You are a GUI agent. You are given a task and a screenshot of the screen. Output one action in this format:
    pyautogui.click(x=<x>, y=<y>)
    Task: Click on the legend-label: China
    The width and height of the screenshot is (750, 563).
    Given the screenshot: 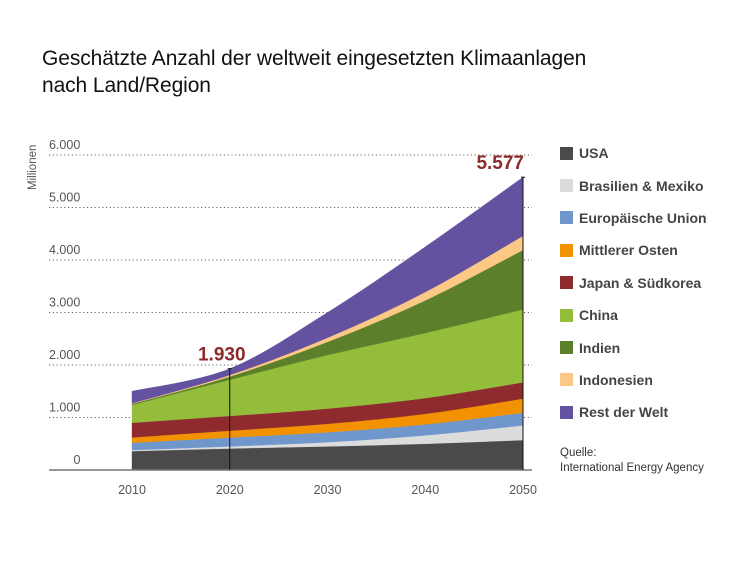 What is the action you would take?
    pyautogui.click(x=598, y=315)
    